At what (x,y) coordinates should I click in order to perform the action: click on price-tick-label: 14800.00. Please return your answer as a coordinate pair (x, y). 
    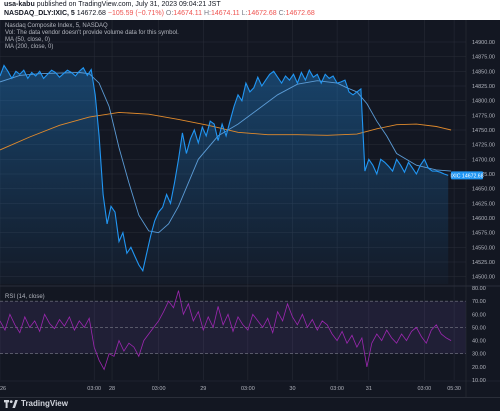
    Looking at the image, I should click on (483, 102).